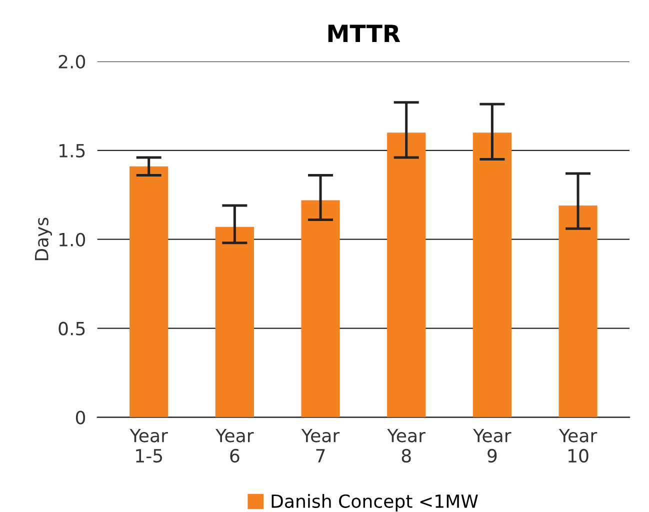 The height and width of the screenshot is (512, 649). Describe the element at coordinates (43, 239) in the screenshot. I see `y-axis-title: Days` at that location.